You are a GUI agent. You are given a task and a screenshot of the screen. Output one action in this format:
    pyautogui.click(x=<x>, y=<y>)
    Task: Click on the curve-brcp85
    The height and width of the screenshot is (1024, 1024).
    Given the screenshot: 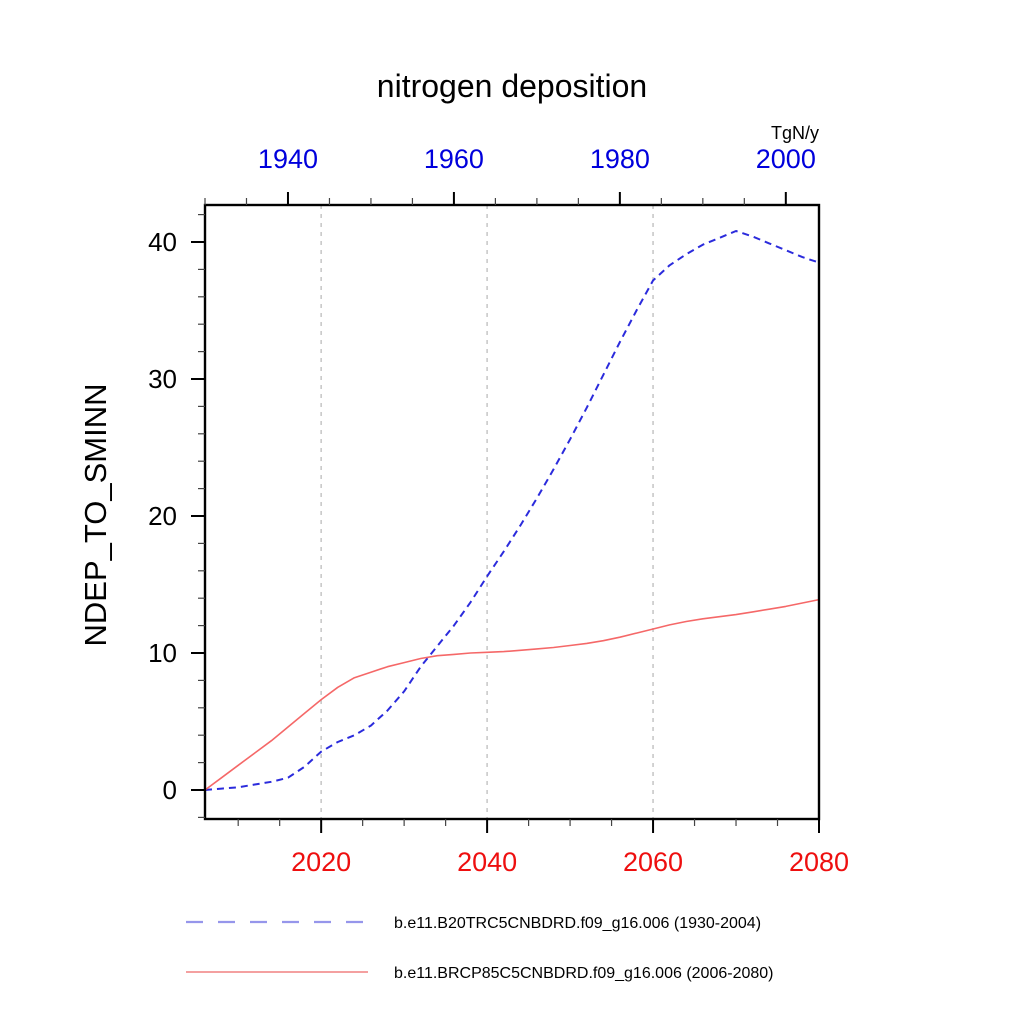 What is the action you would take?
    pyautogui.click(x=512, y=694)
    